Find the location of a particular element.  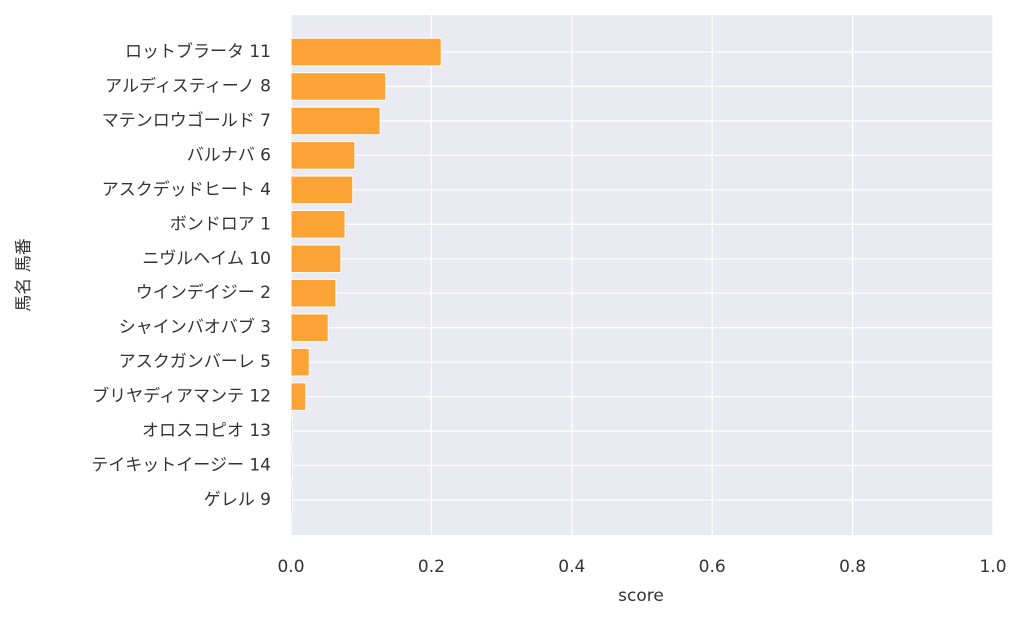

y-tick-label: シャインバオバブ 3 is located at coordinates (195, 327).